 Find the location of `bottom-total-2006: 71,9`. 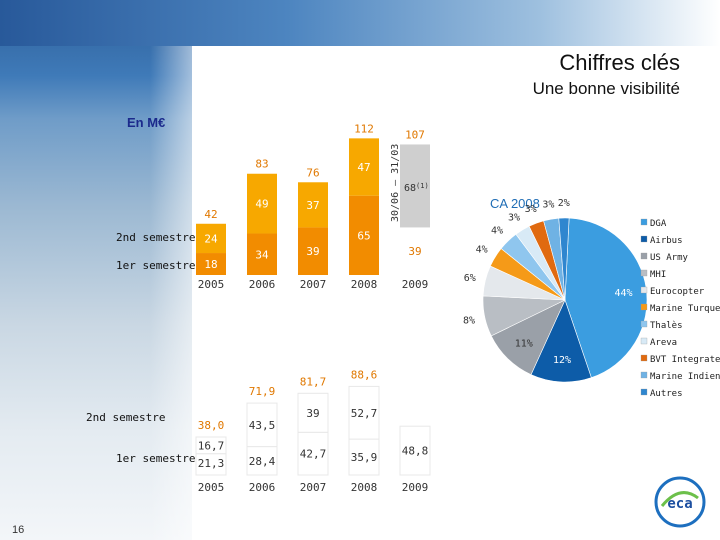

bottom-total-2006: 71,9 is located at coordinates (262, 391).